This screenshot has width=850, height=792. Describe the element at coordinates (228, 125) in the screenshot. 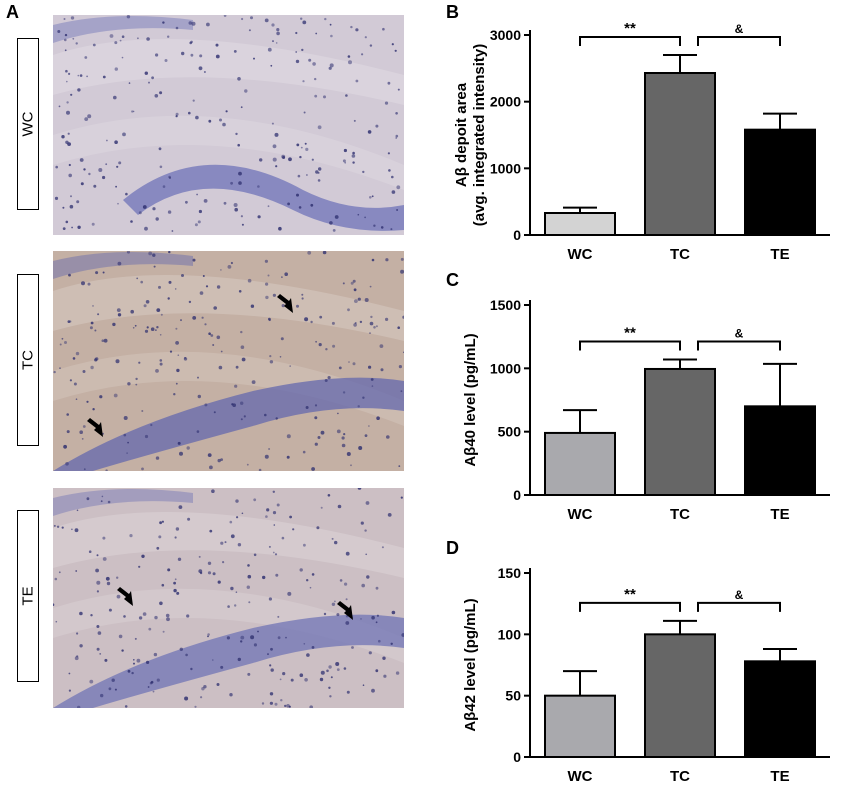

I see `micrograph-wc-image` at that location.